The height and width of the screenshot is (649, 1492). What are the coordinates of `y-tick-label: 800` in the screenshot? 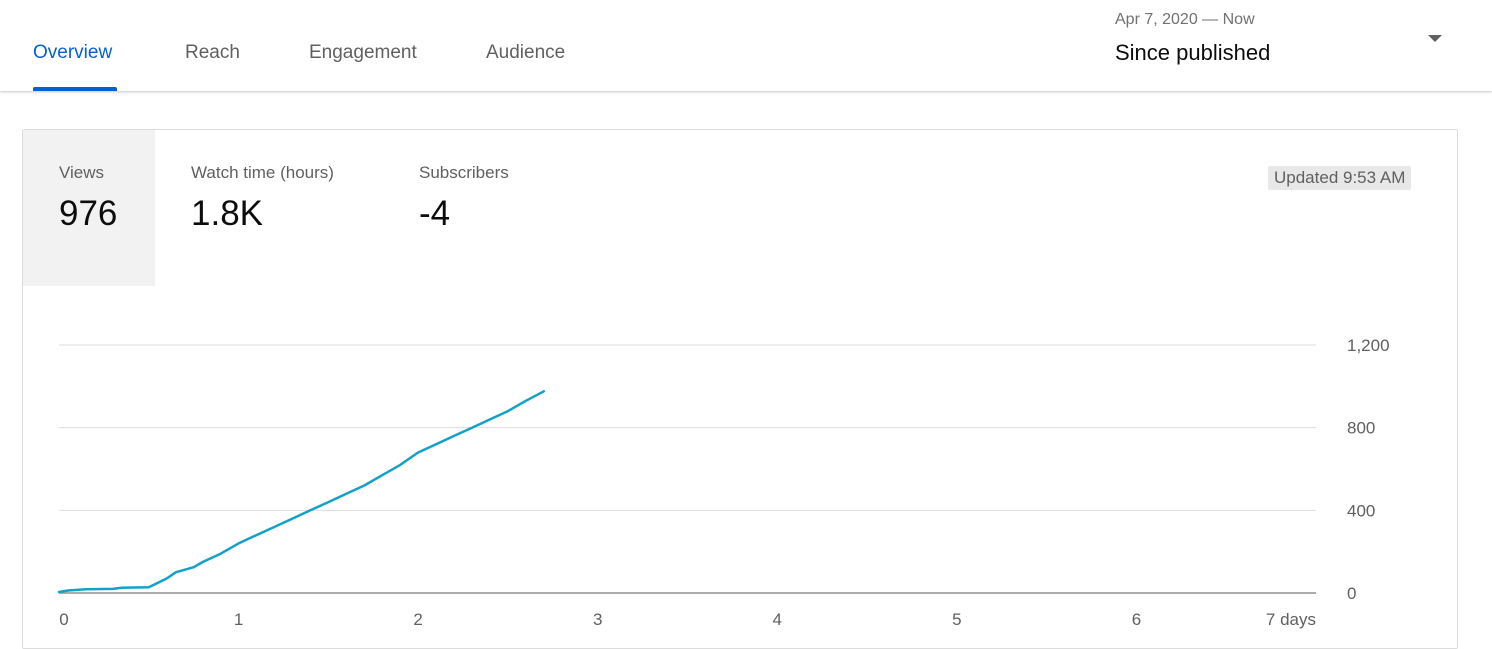 It's located at (1361, 428).